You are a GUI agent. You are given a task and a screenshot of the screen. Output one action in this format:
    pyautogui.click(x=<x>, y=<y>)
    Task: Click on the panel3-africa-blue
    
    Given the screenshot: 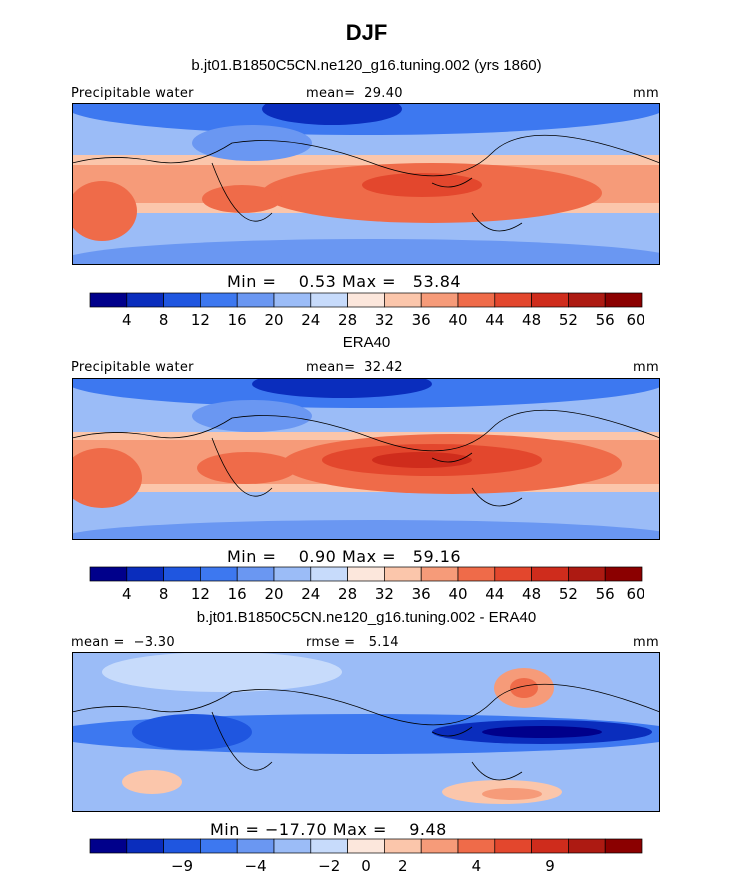 What is the action you would take?
    pyautogui.click(x=192, y=732)
    